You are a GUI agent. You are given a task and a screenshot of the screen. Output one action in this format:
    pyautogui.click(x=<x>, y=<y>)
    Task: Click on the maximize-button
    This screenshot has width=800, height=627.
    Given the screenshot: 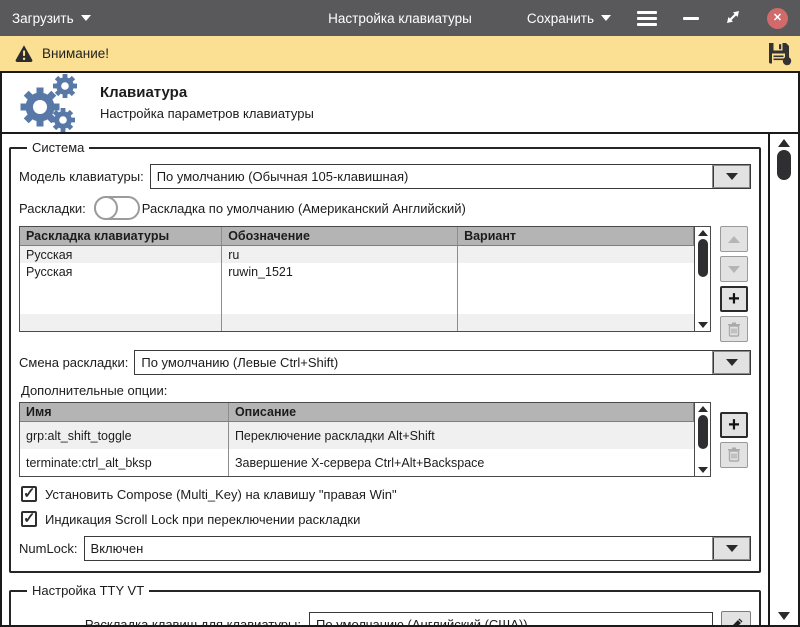 What is the action you would take?
    pyautogui.click(x=733, y=18)
    